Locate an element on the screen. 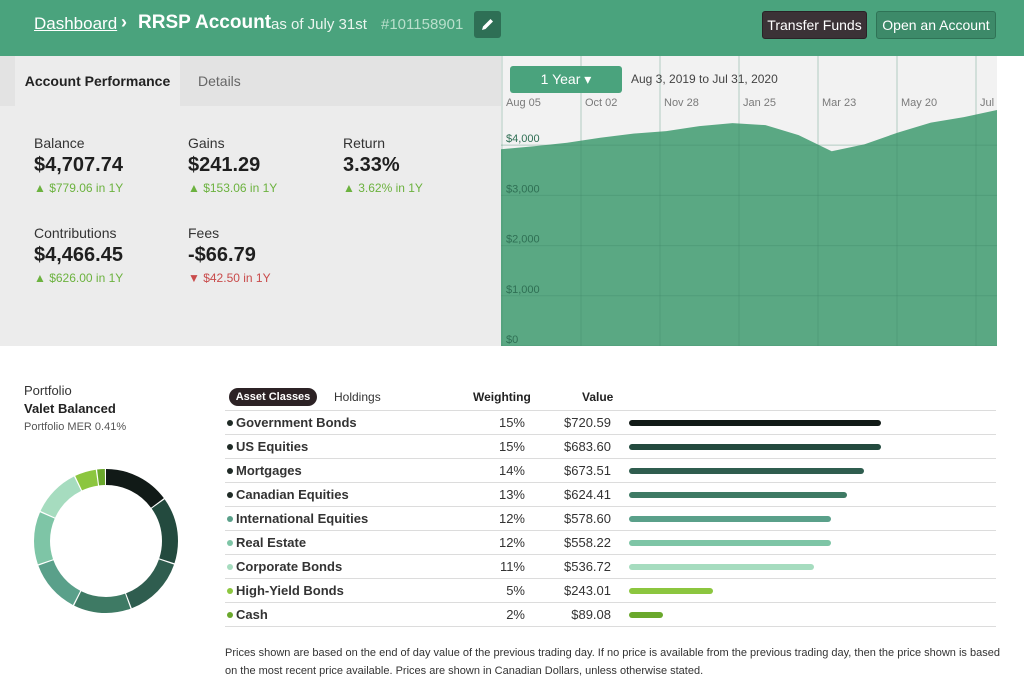 This screenshot has height=683, width=1024. asset-class-value: $536.72 is located at coordinates (587, 566).